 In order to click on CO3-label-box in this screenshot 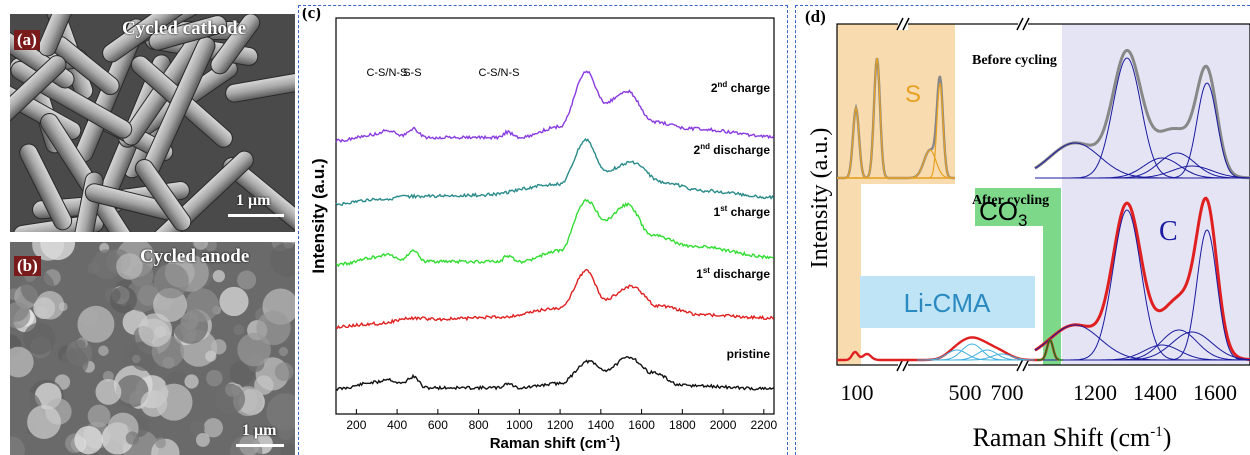, I will do `click(1010, 207)`.